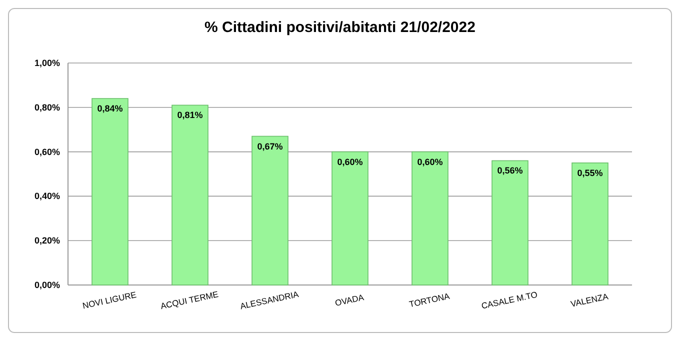  I want to click on data-label: 0,67%, so click(270, 146).